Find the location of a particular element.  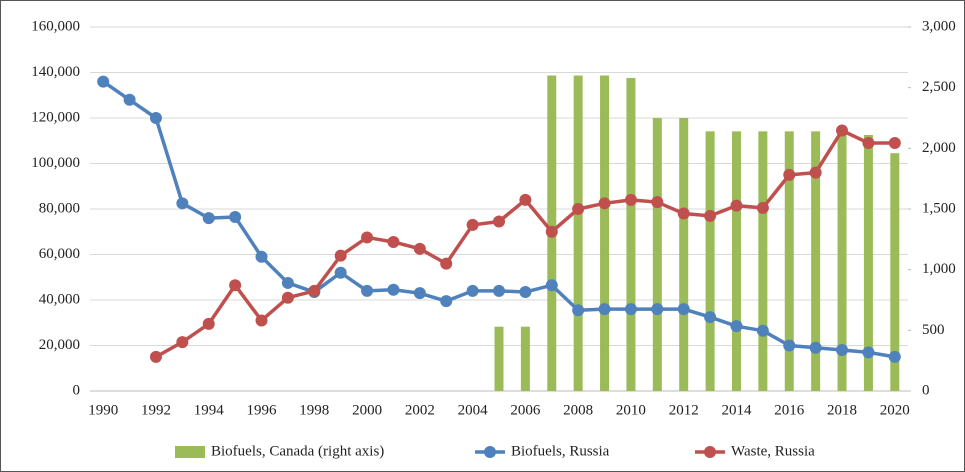

y2-tick-label: 2,500 is located at coordinates (939, 87).